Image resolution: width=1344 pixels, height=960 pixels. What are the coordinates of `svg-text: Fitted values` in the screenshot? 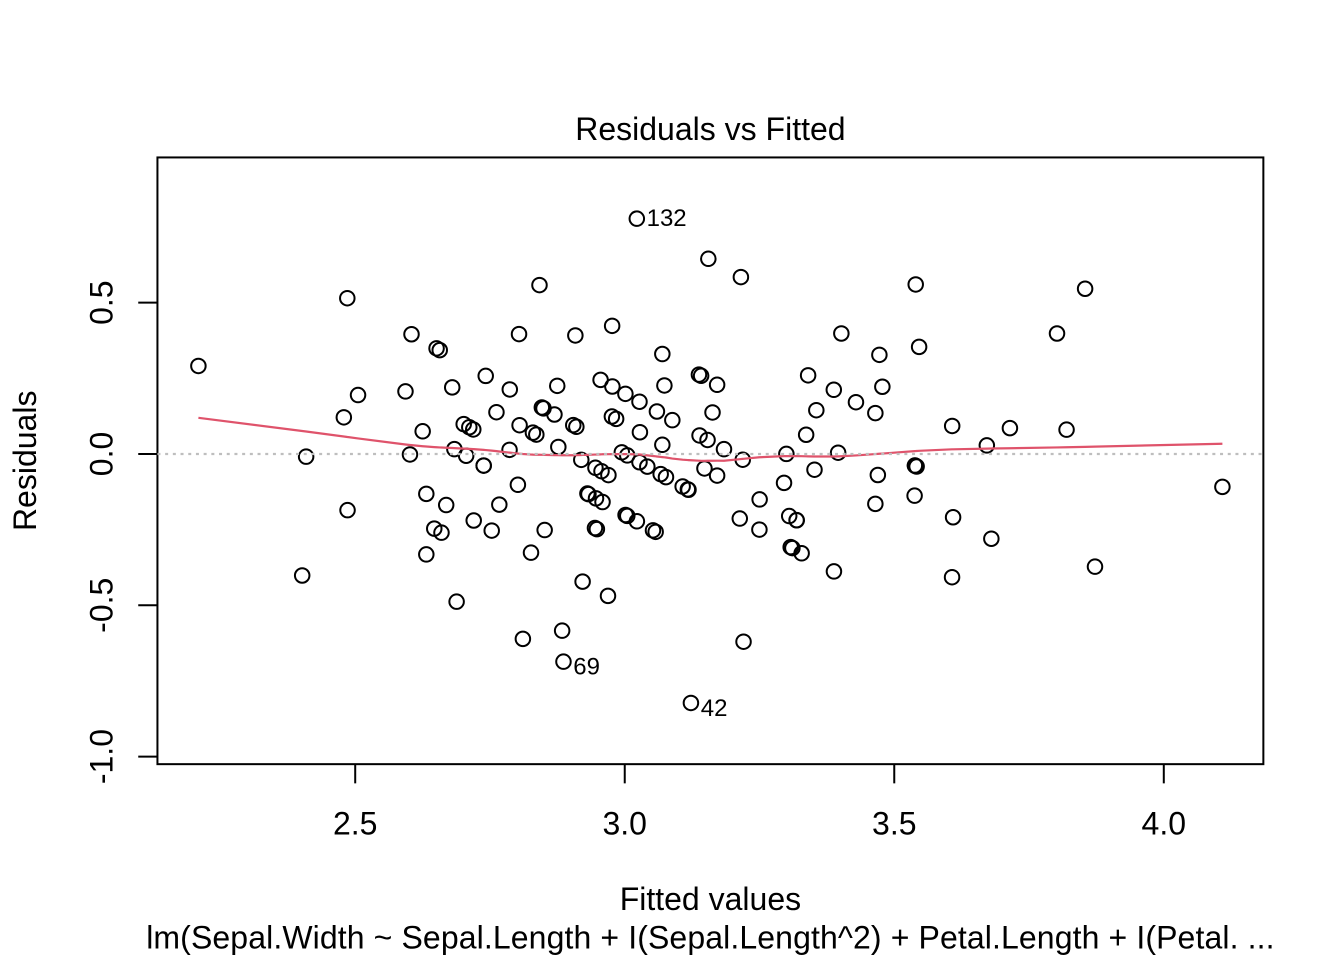 It's located at (710, 899).